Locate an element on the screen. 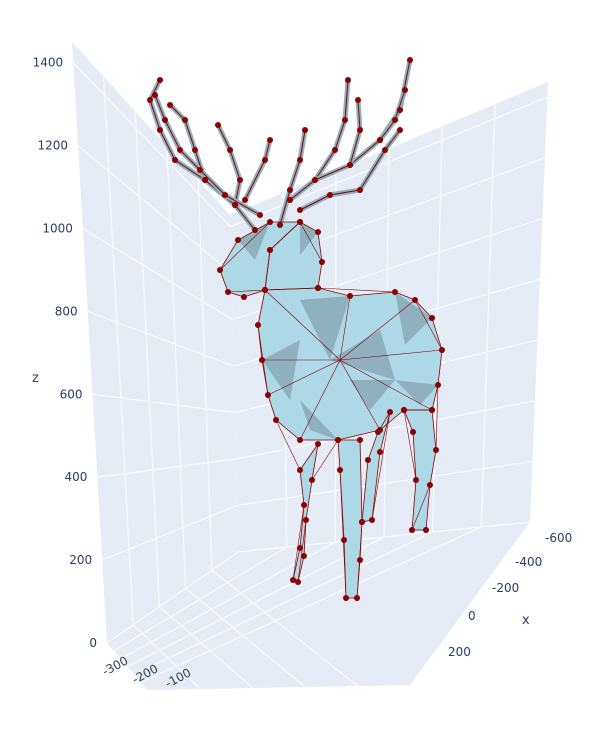  x-tick-label: 200 is located at coordinates (459, 652).